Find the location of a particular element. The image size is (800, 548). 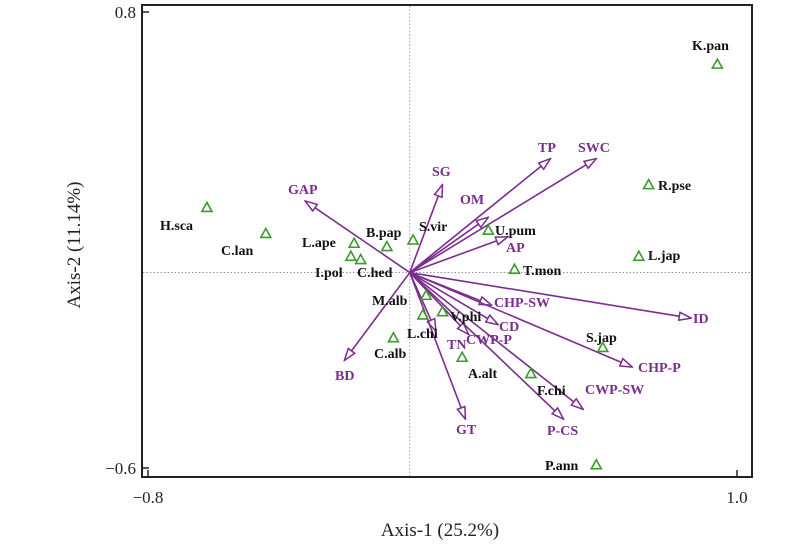

vector-arrow-bd is located at coordinates (377, 316).